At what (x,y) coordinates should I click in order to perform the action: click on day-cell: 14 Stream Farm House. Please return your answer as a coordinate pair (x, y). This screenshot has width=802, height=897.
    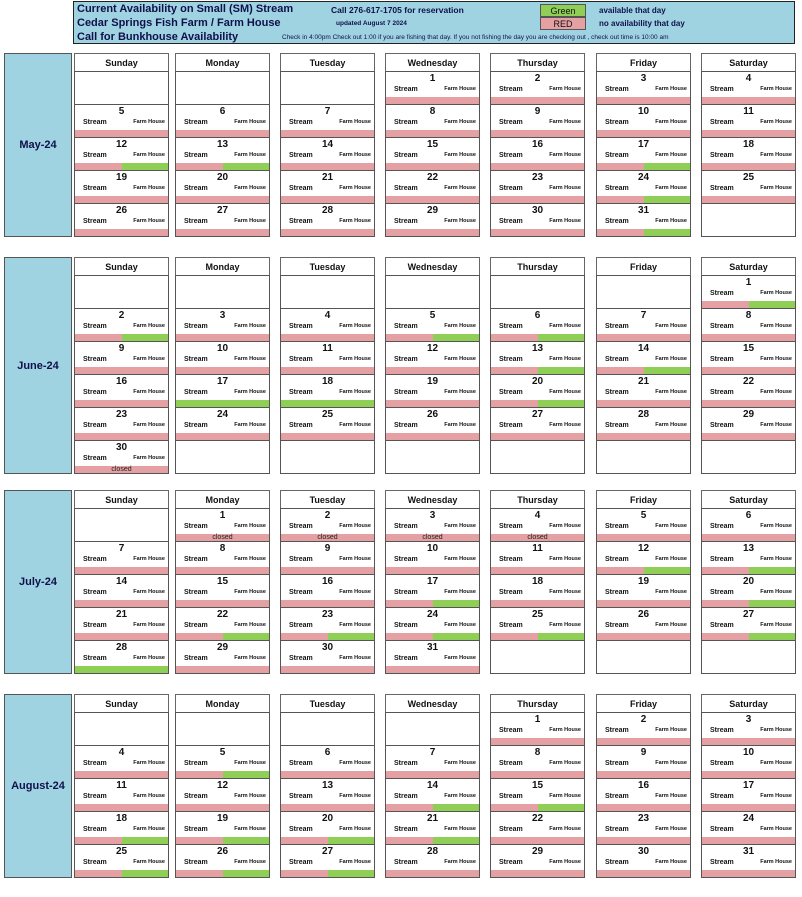
    Looking at the image, I should click on (327, 154).